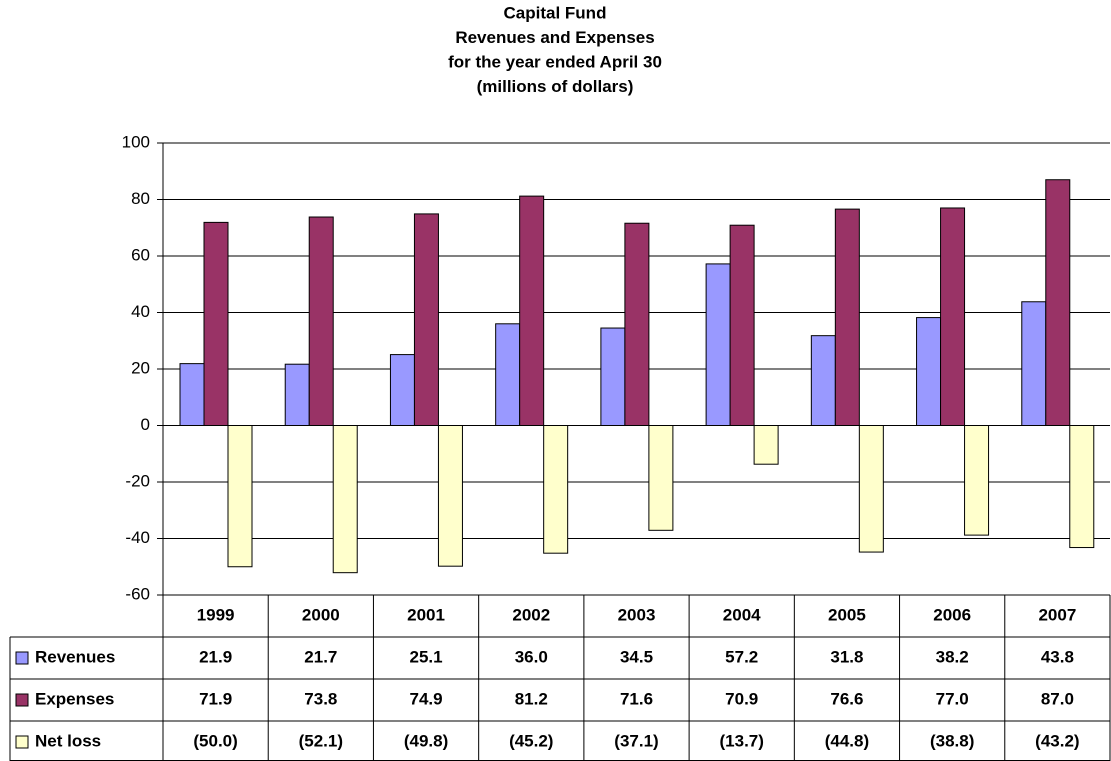 This screenshot has width=1111, height=761. What do you see at coordinates (531, 698) in the screenshot?
I see `table-value: 81.2` at bounding box center [531, 698].